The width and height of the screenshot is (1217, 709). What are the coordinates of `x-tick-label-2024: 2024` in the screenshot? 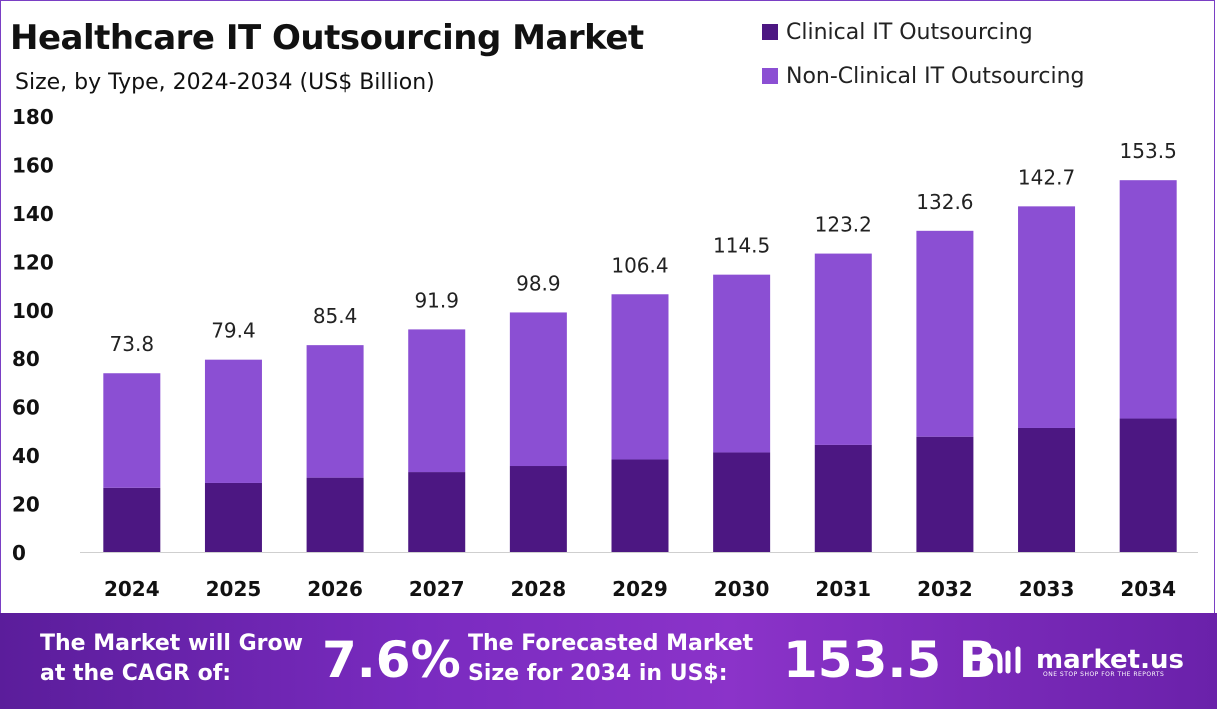 It's located at (132, 589).